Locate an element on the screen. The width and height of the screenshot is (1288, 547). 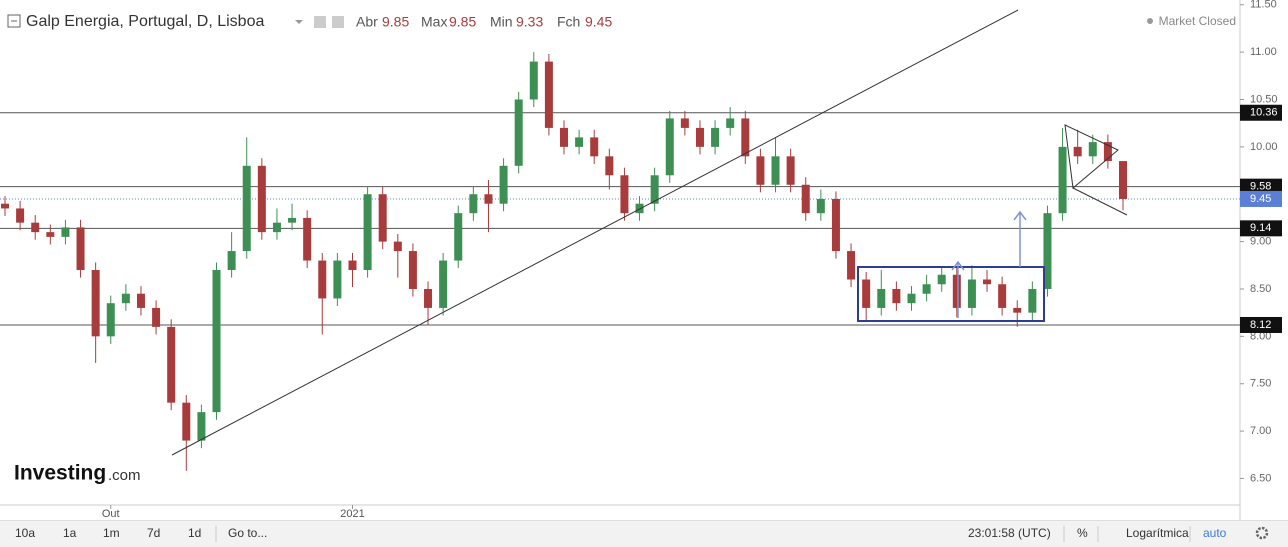
ohlc-label: Max is located at coordinates (434, 22).